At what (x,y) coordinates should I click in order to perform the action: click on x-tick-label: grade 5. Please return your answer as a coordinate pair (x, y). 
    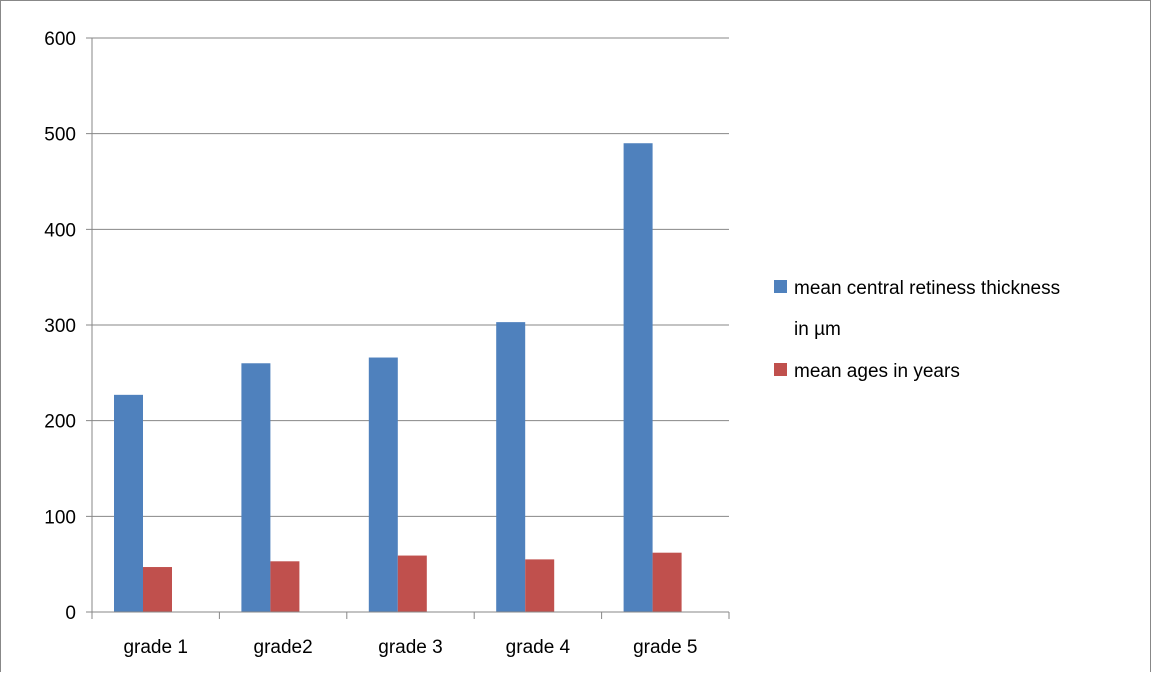
    Looking at the image, I should click on (665, 647).